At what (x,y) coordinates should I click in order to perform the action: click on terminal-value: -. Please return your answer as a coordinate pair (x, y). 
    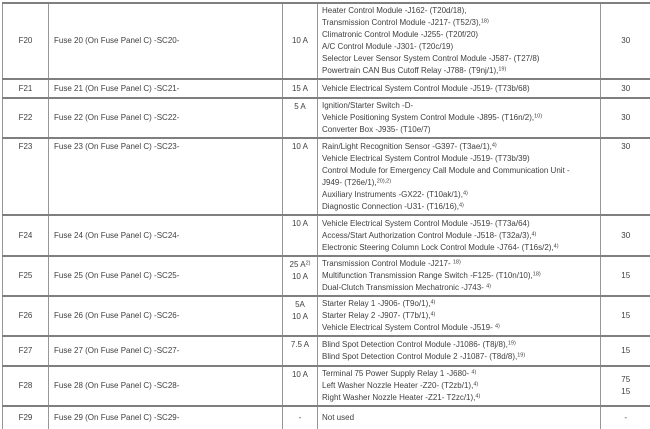
    Looking at the image, I should click on (625, 418).